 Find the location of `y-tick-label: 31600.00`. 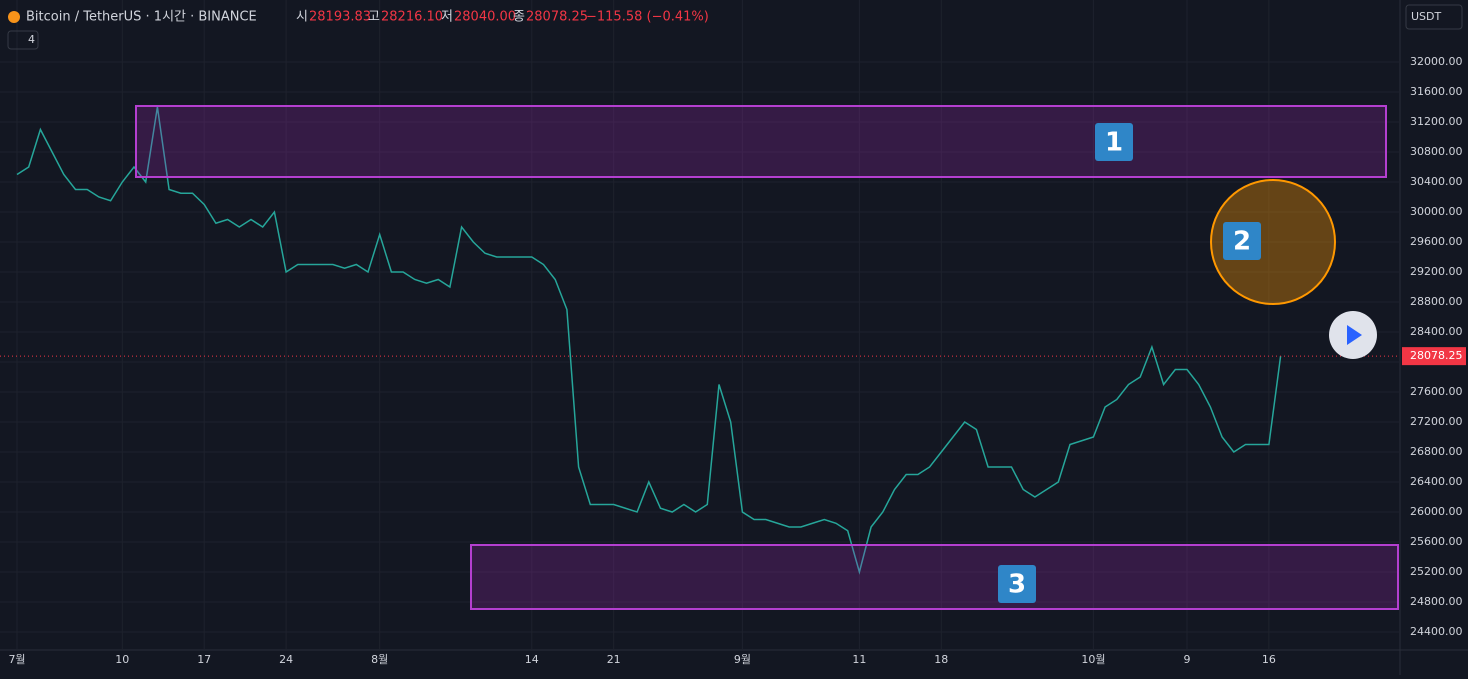

y-tick-label: 31600.00 is located at coordinates (1436, 91).